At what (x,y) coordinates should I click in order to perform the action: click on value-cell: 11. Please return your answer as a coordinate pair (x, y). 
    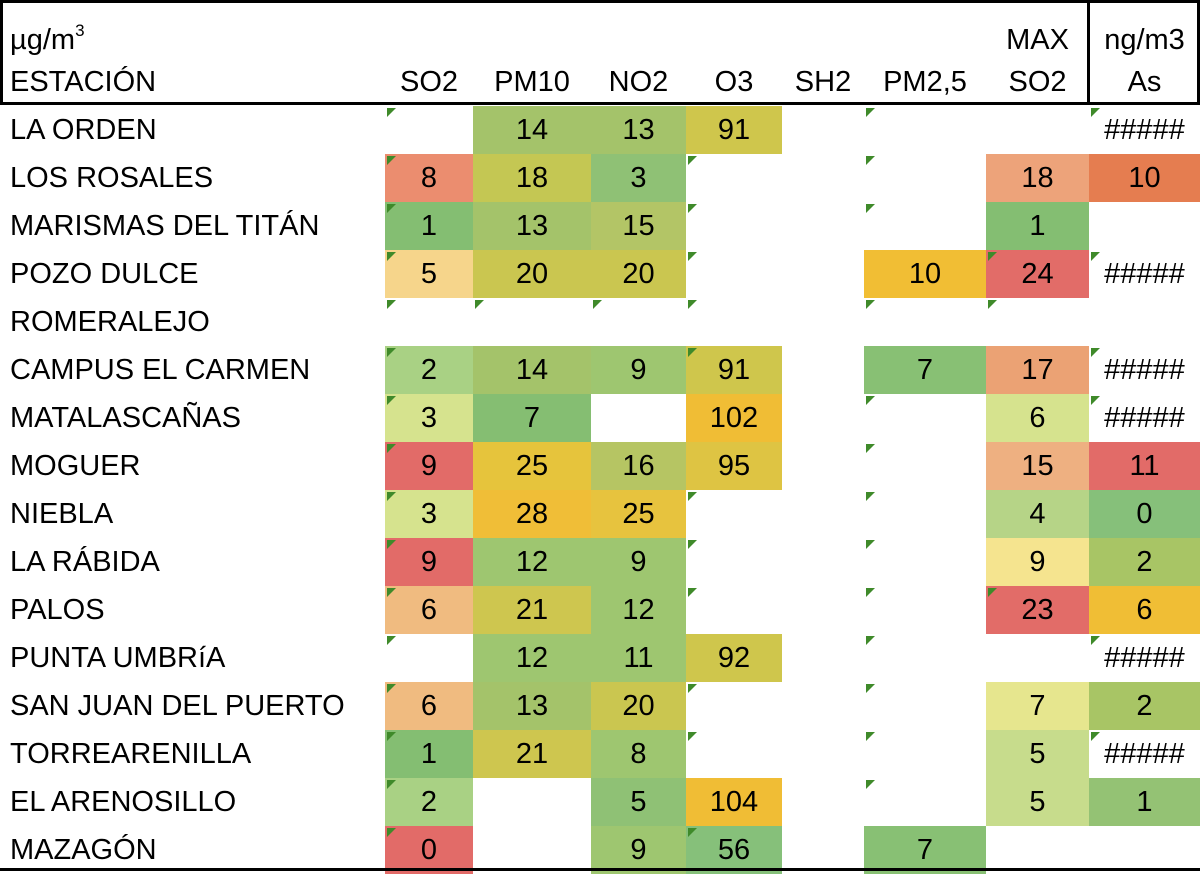
    Looking at the image, I should click on (638, 658).